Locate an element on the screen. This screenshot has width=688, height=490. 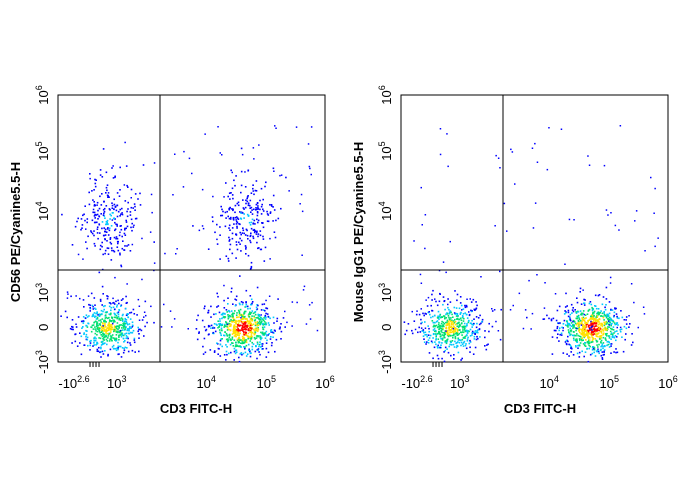
y-tick-label: 106 is located at coordinates (385, 94).